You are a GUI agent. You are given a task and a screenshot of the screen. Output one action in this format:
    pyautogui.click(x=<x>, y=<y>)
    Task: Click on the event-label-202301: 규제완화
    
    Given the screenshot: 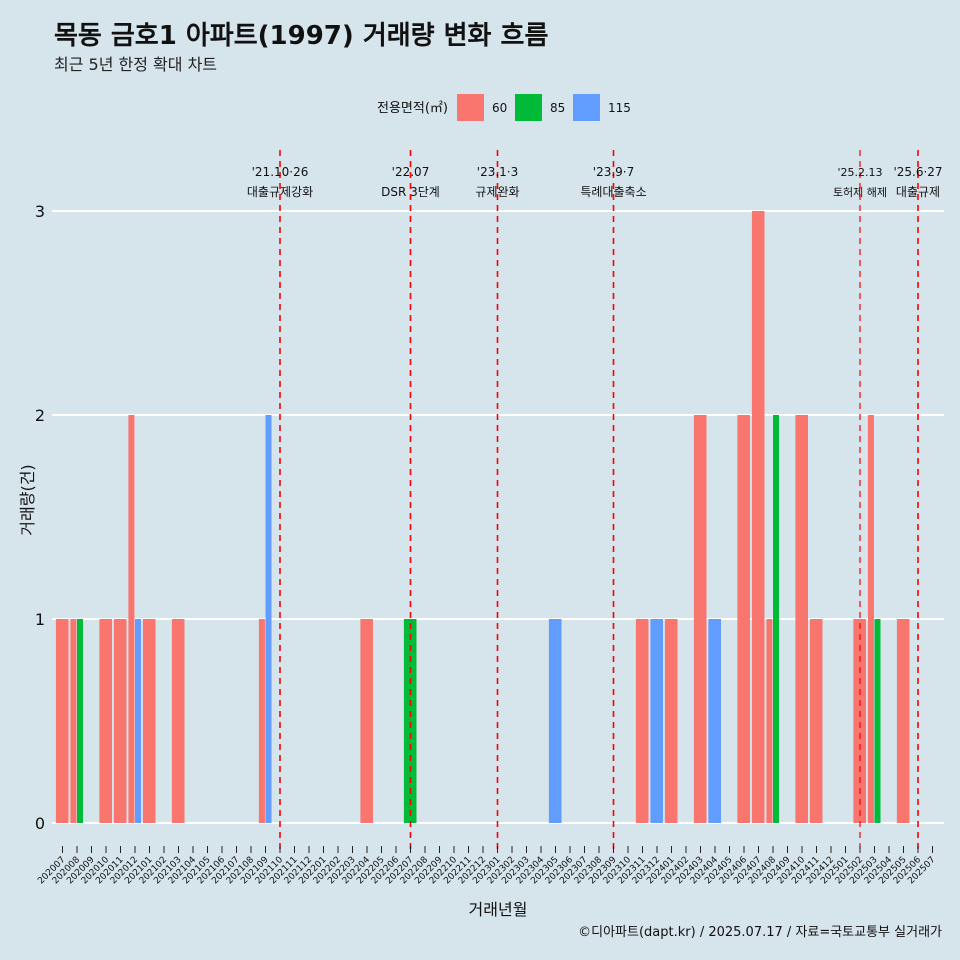 What is the action you would take?
    pyautogui.click(x=497, y=192)
    